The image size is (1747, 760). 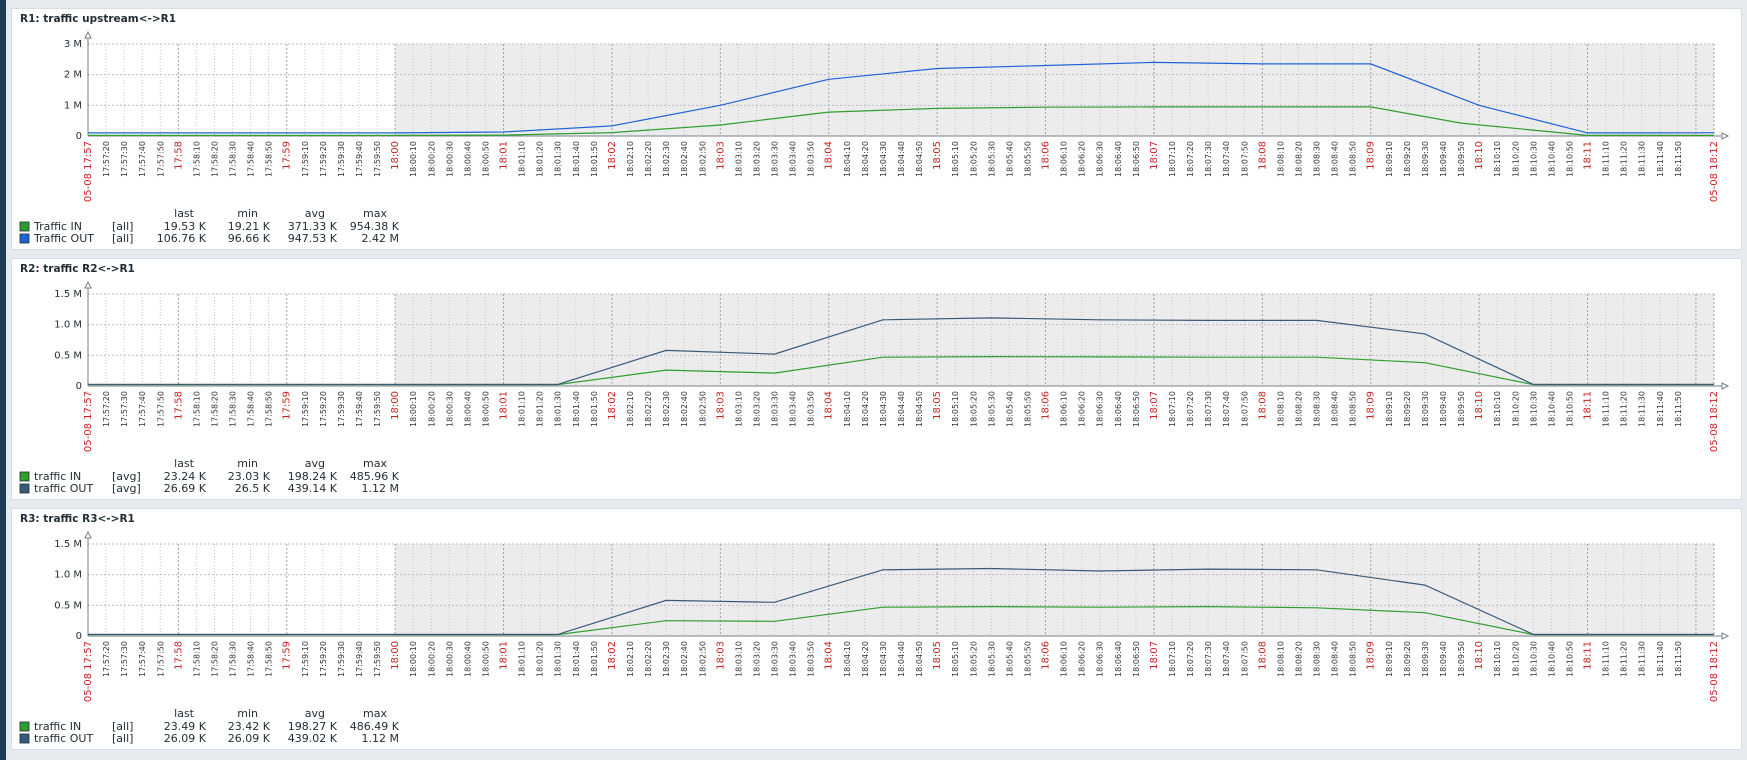 I want to click on x-tick-label-minor: 17:59:30, so click(x=341, y=159).